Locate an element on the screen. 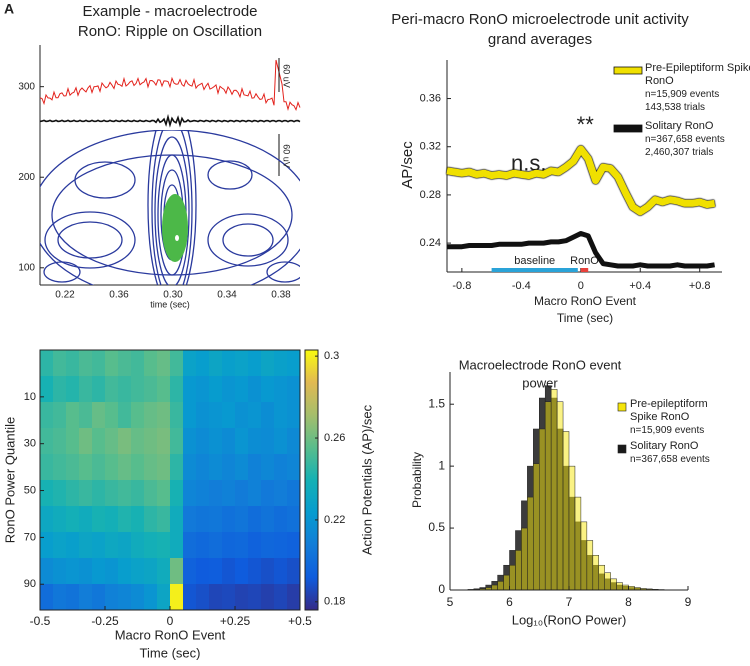  y-tick-label: 10 is located at coordinates (30, 397).